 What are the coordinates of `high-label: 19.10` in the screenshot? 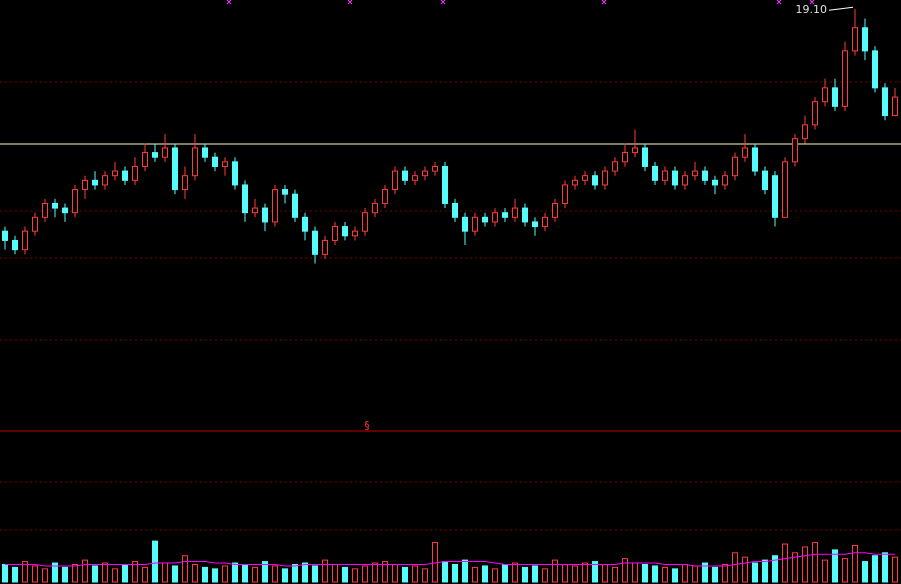 It's located at (812, 9).